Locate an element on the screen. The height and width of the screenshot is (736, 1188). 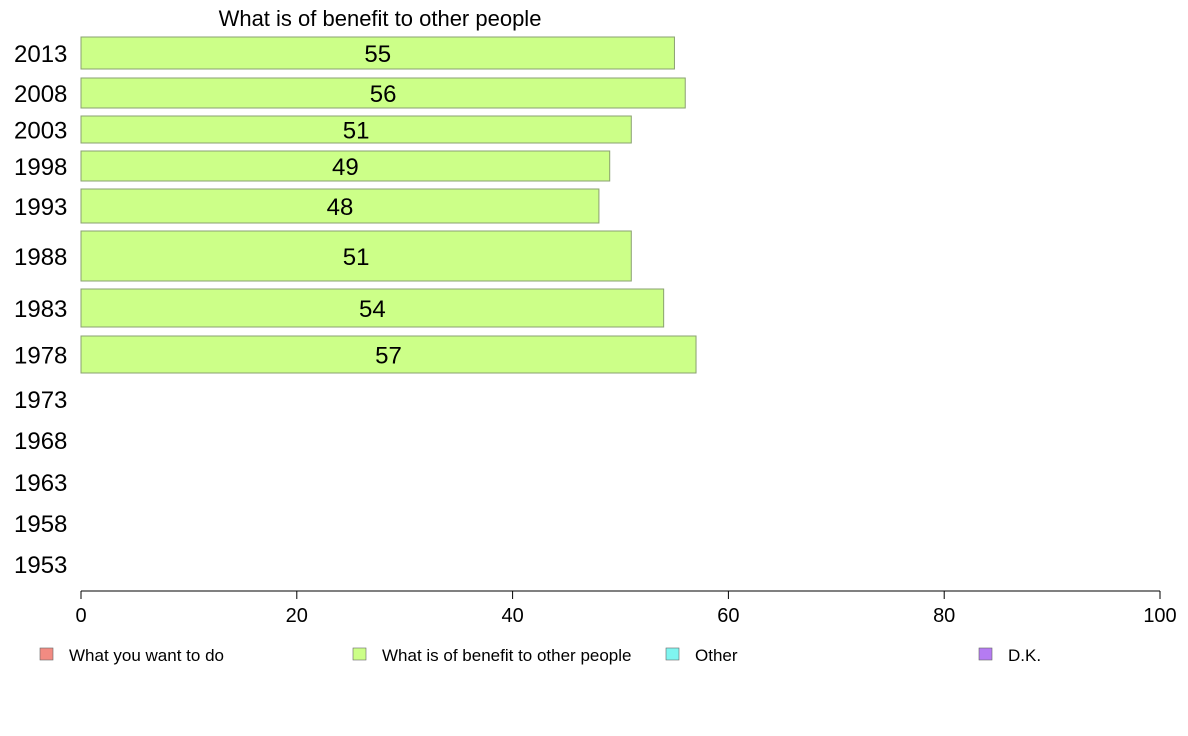
category-label: 1963 is located at coordinates (40, 483).